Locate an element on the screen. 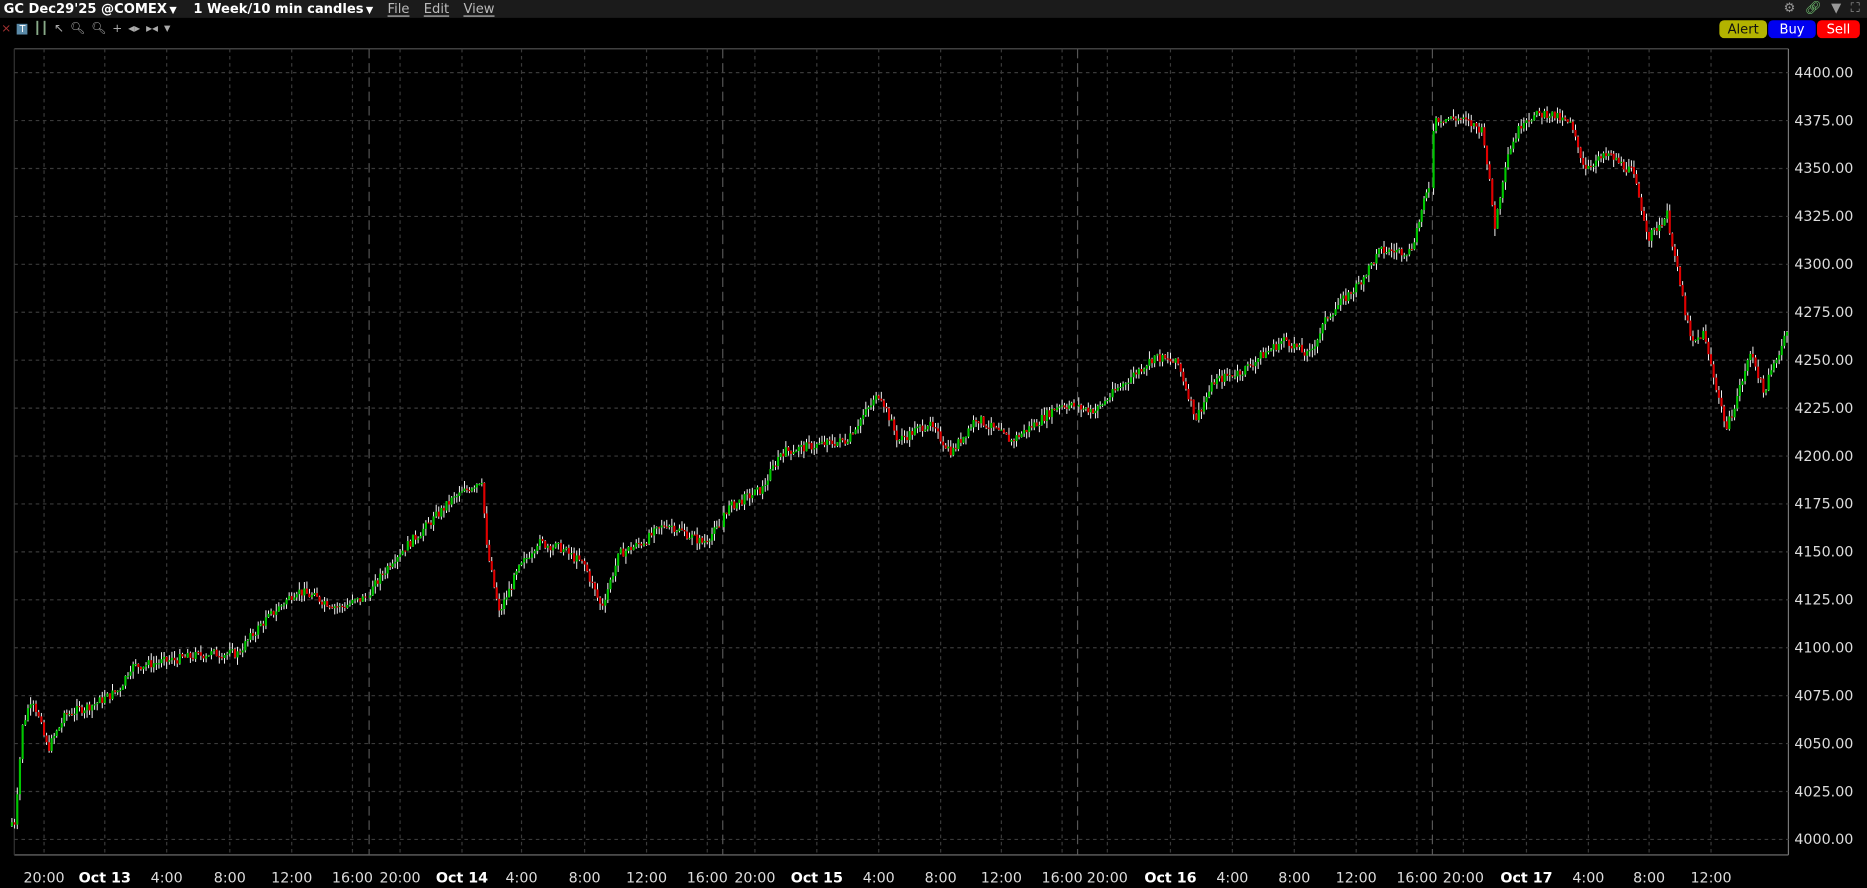 The width and height of the screenshot is (1867, 888). text-tool-icon: T is located at coordinates (22, 28).